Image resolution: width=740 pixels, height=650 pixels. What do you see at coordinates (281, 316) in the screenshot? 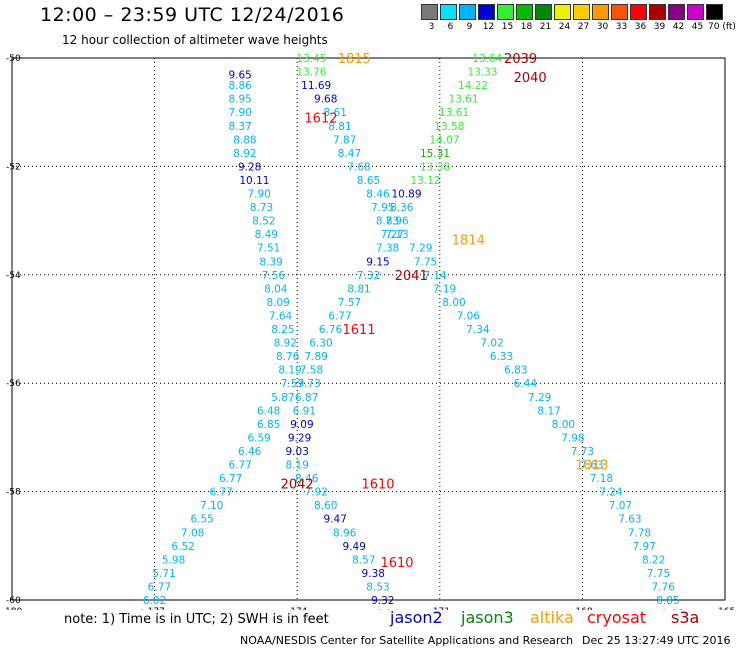
I see `wave-height-label: 7.64` at bounding box center [281, 316].